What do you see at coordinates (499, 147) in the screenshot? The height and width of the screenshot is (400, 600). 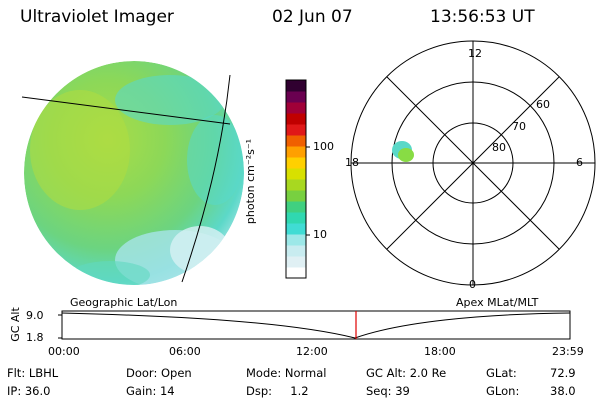 I see `mlat-label-80: 80` at bounding box center [499, 147].